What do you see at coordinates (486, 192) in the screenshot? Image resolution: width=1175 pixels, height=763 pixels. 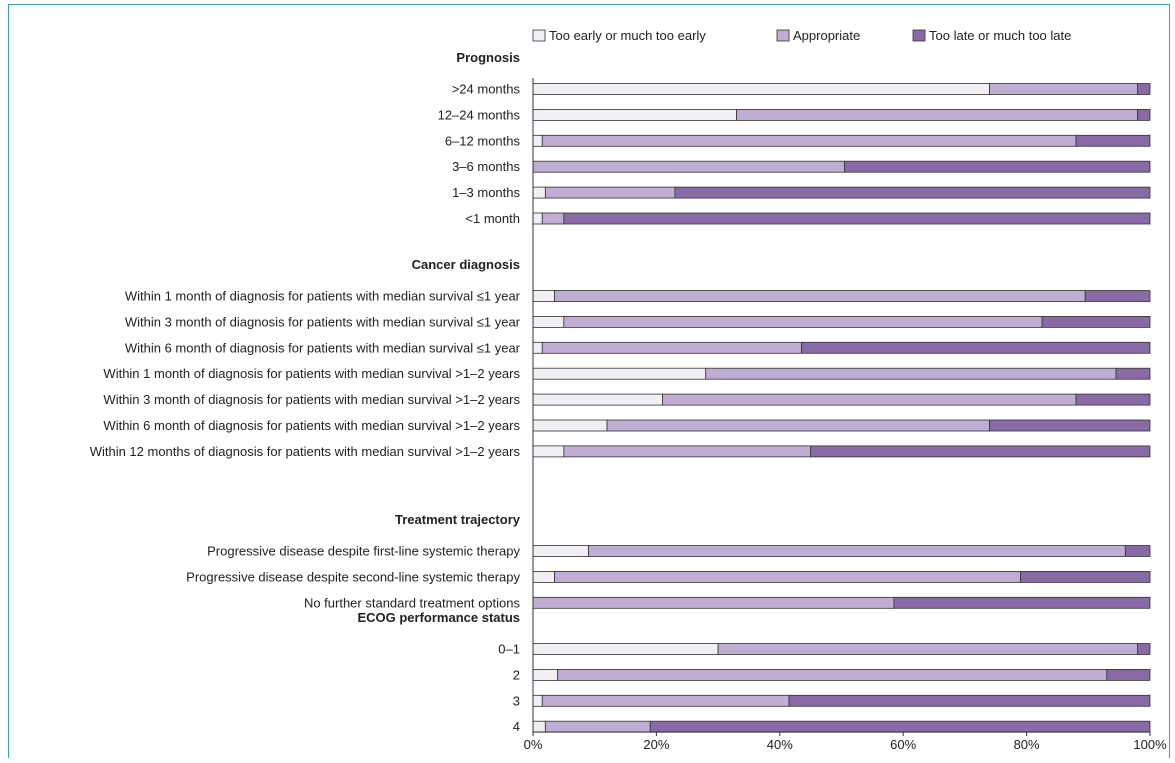 I see `row-label: 1–3 months` at bounding box center [486, 192].